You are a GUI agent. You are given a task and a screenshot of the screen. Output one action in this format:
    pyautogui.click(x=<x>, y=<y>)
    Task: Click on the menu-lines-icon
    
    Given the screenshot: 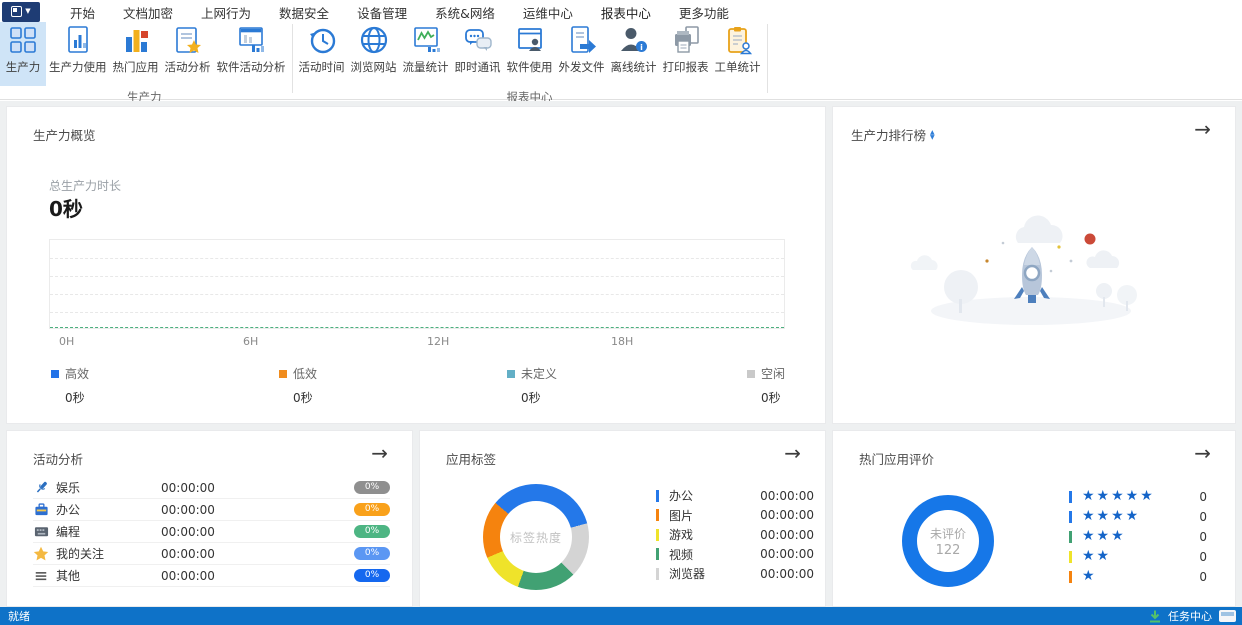 What is the action you would take?
    pyautogui.click(x=41, y=575)
    